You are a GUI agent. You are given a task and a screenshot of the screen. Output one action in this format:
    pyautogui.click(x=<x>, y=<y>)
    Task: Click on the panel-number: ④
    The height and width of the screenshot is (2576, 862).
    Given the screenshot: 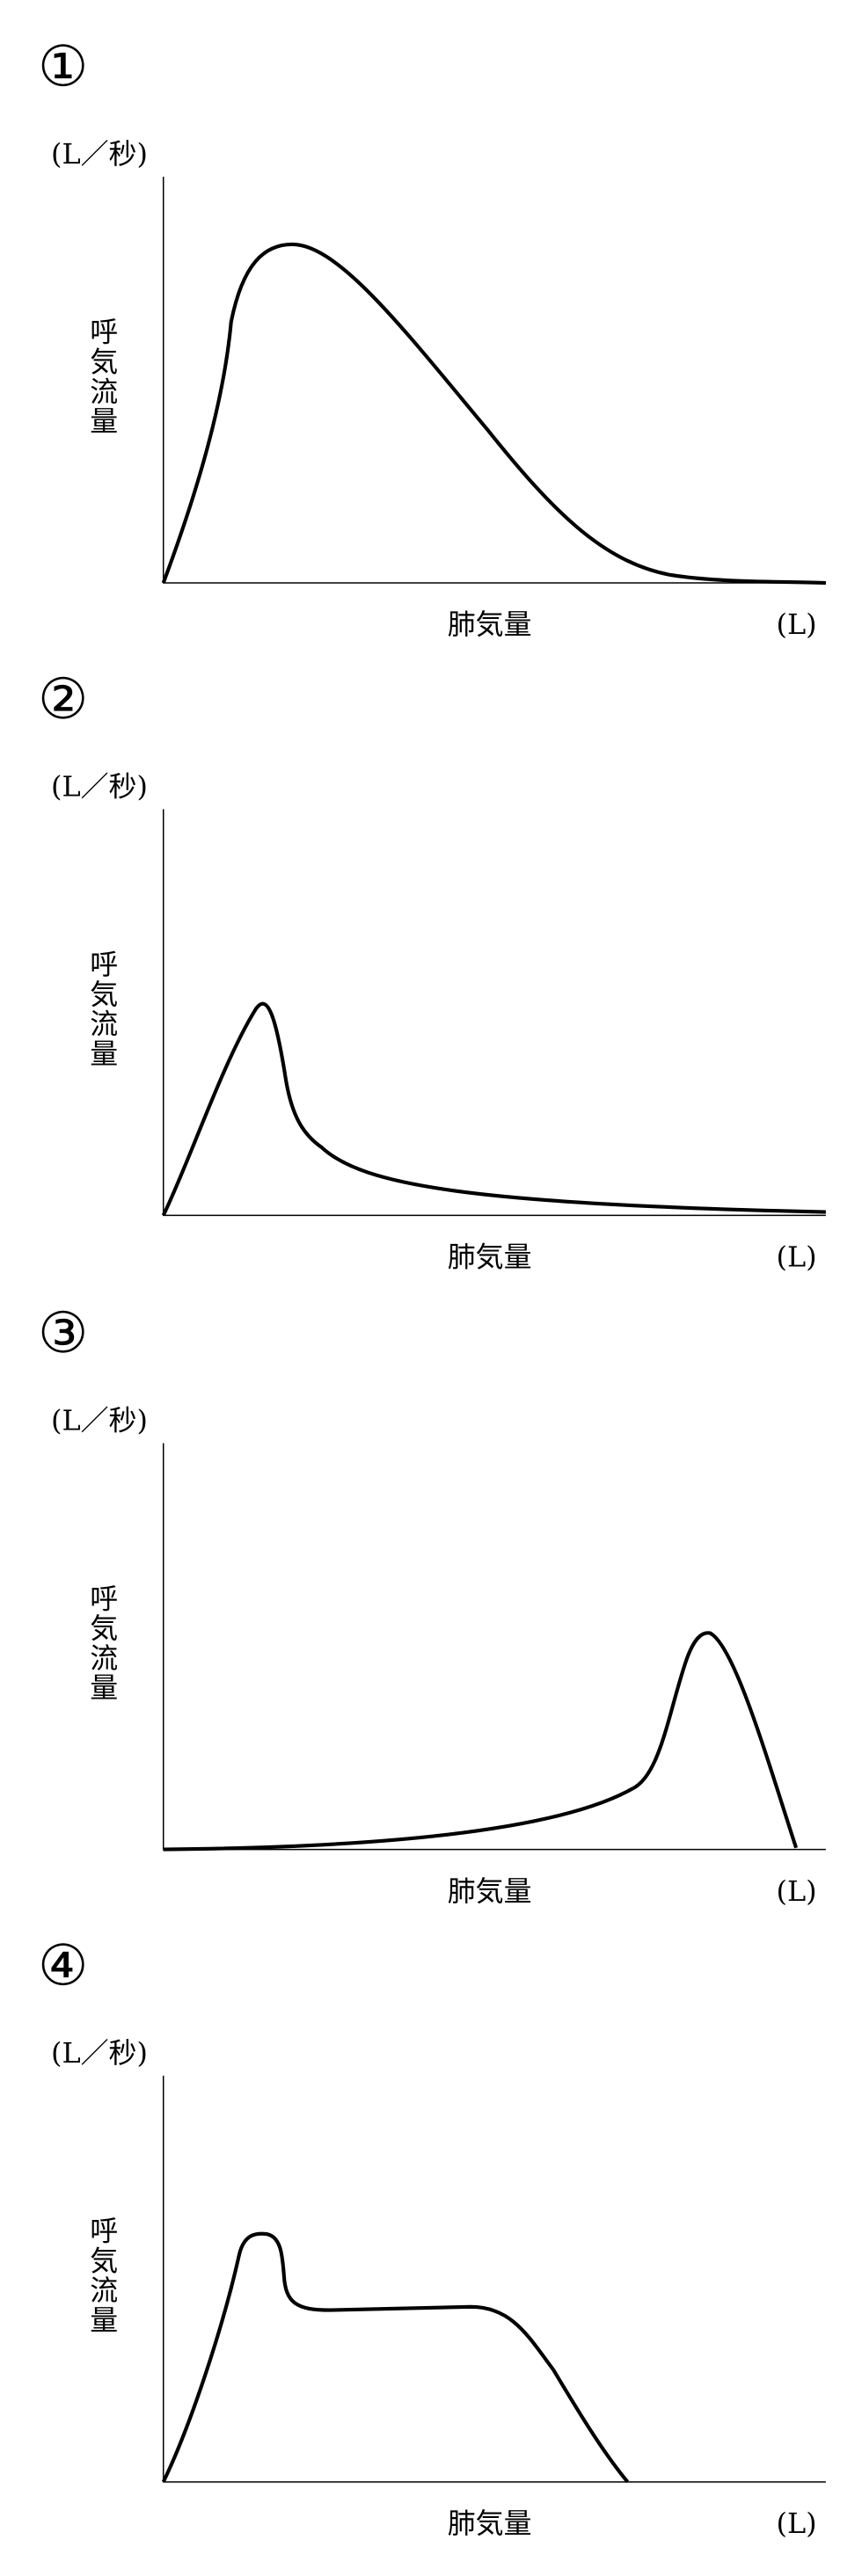 What is the action you would take?
    pyautogui.click(x=63, y=1966)
    